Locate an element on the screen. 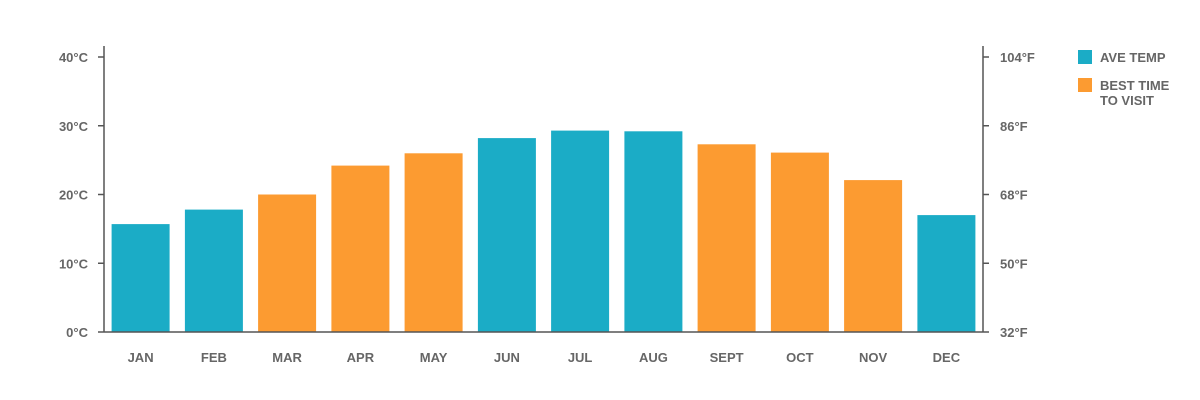 The height and width of the screenshot is (400, 1200). right-tick-label: 68°F is located at coordinates (1014, 195).